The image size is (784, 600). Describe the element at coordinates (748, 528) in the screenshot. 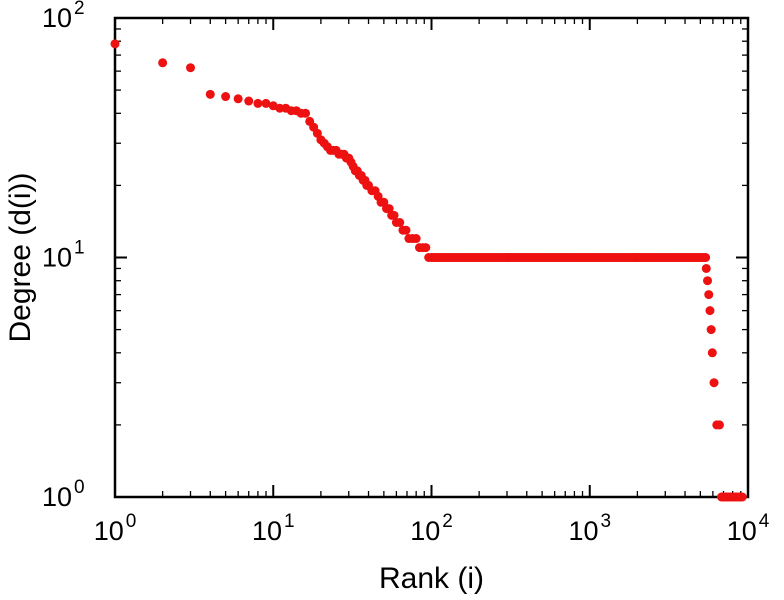

I see `x-tick-label: 10 4` at that location.